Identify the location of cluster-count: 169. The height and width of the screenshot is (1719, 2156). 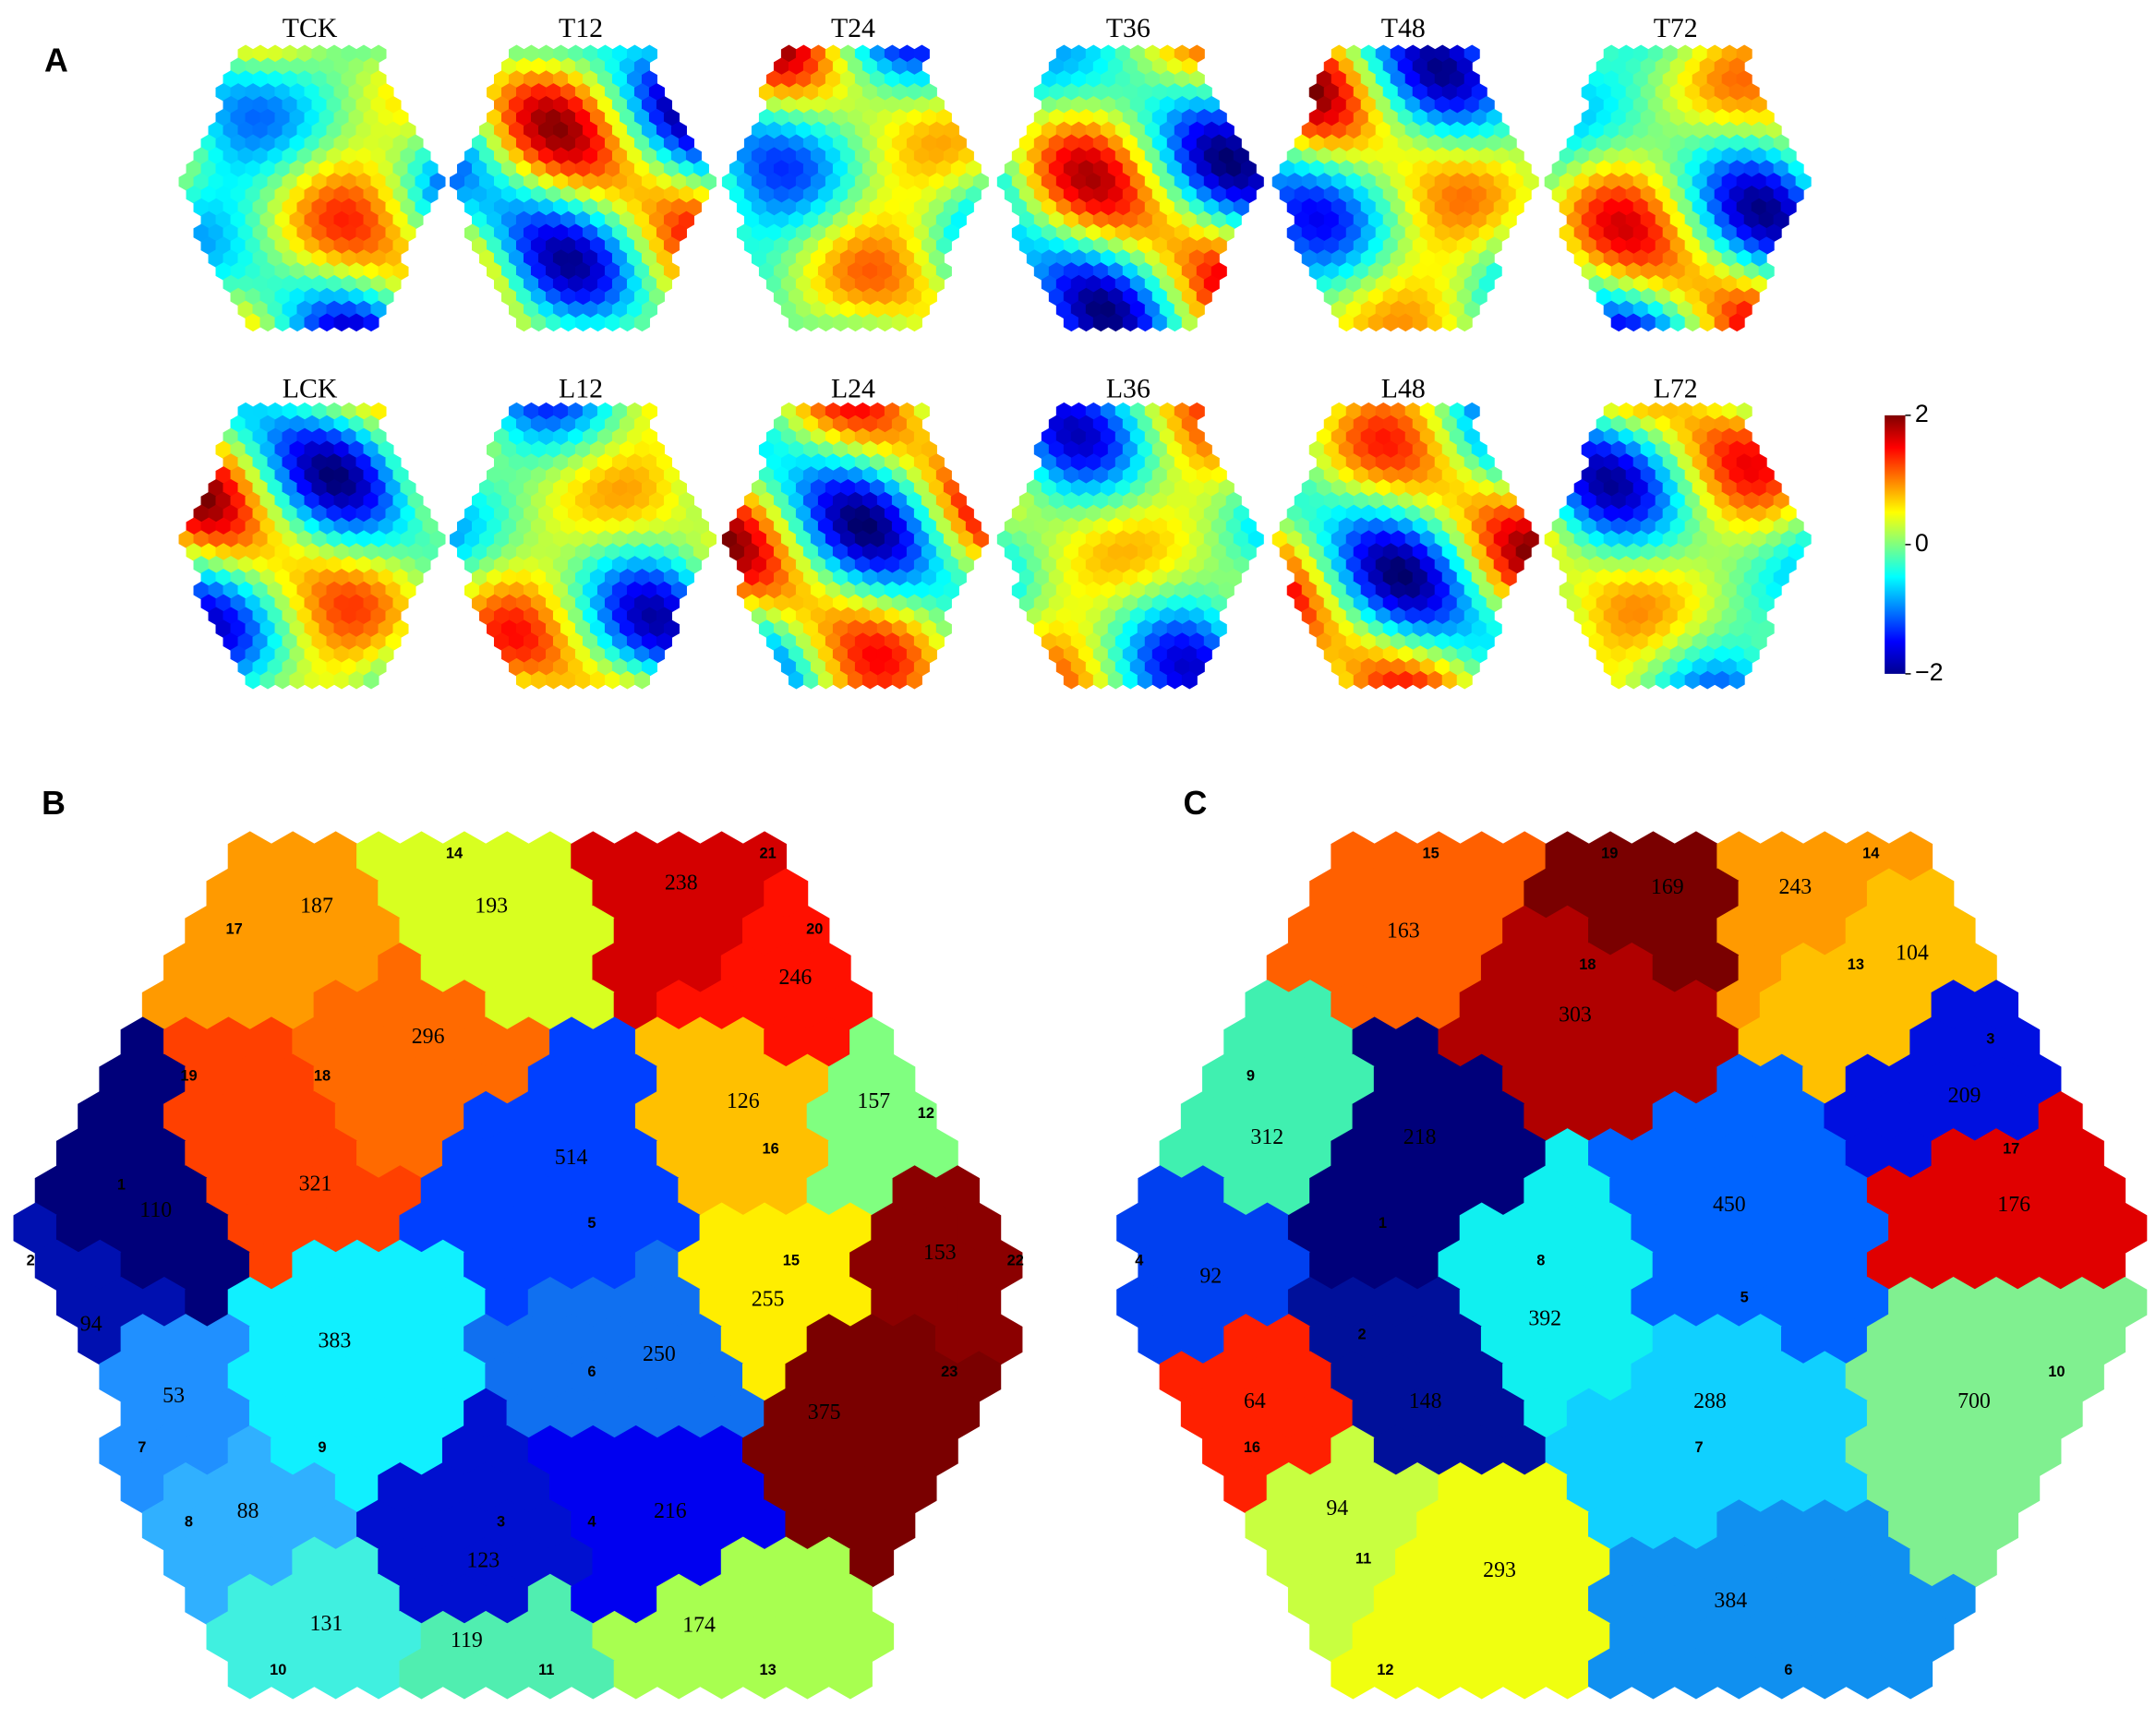
(1667, 887).